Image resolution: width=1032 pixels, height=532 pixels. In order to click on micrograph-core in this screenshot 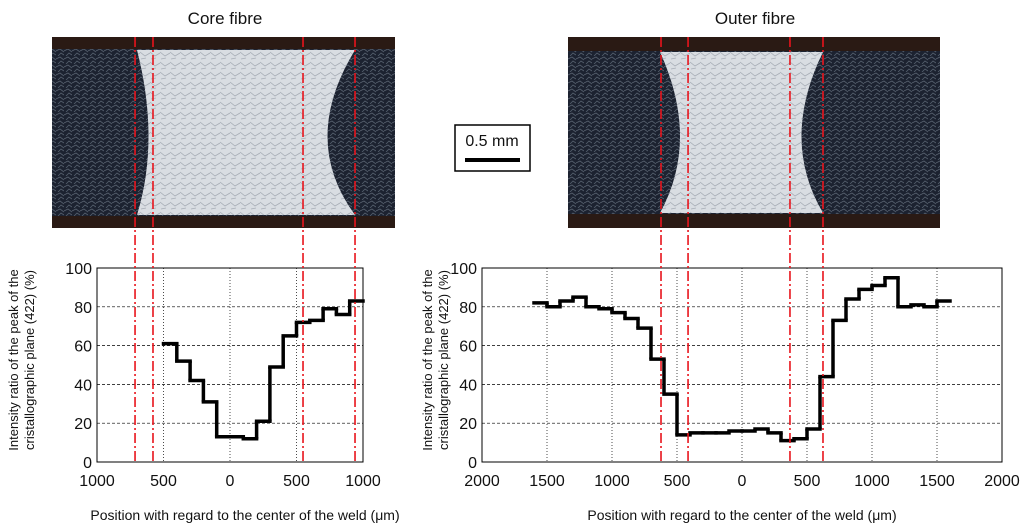, I will do `click(223, 132)`.